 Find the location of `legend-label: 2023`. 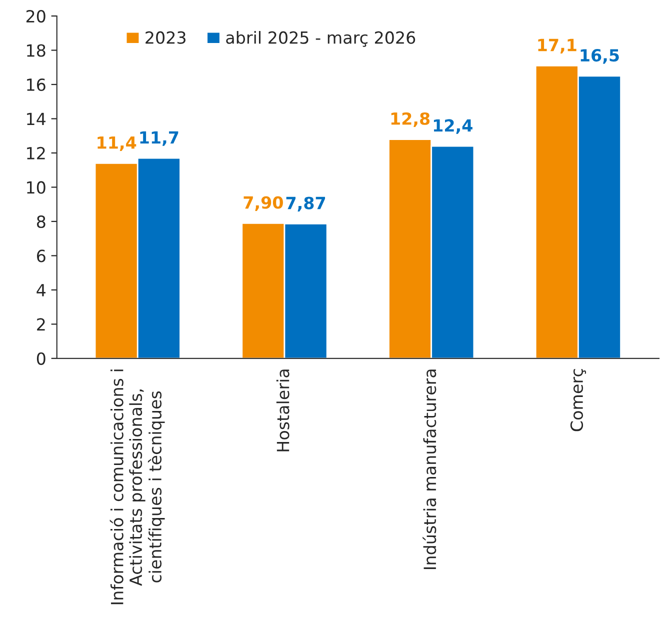

legend-label: 2023 is located at coordinates (166, 37).